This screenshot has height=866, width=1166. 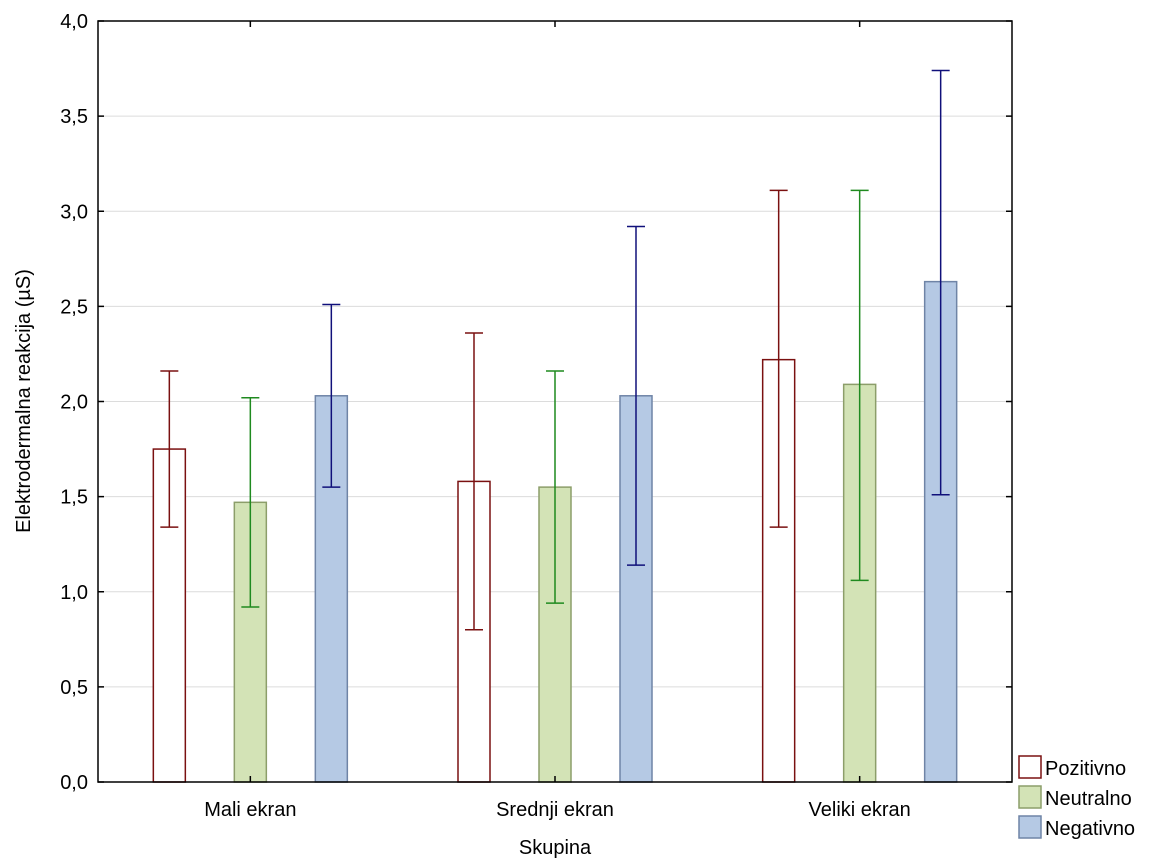 I want to click on x-axis-title: Skupina, so click(x=555, y=848).